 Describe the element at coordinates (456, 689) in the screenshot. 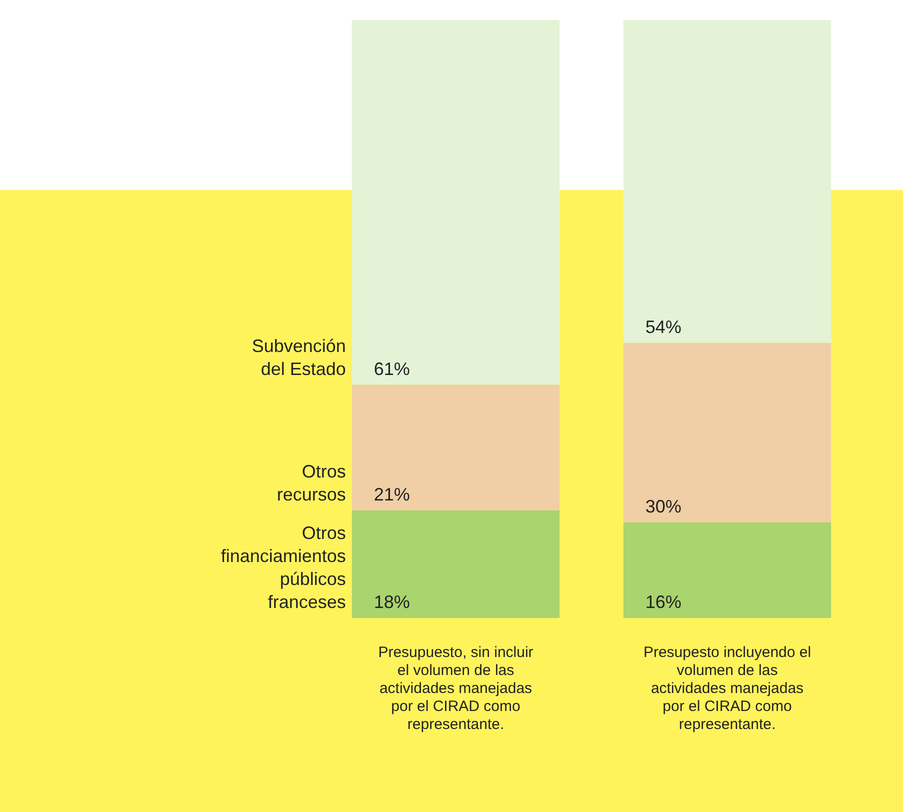

I see `x-tick-label: Presupuesto, sin incluir el volumen de las actividades manejadas por el CIRAD como representante.` at that location.